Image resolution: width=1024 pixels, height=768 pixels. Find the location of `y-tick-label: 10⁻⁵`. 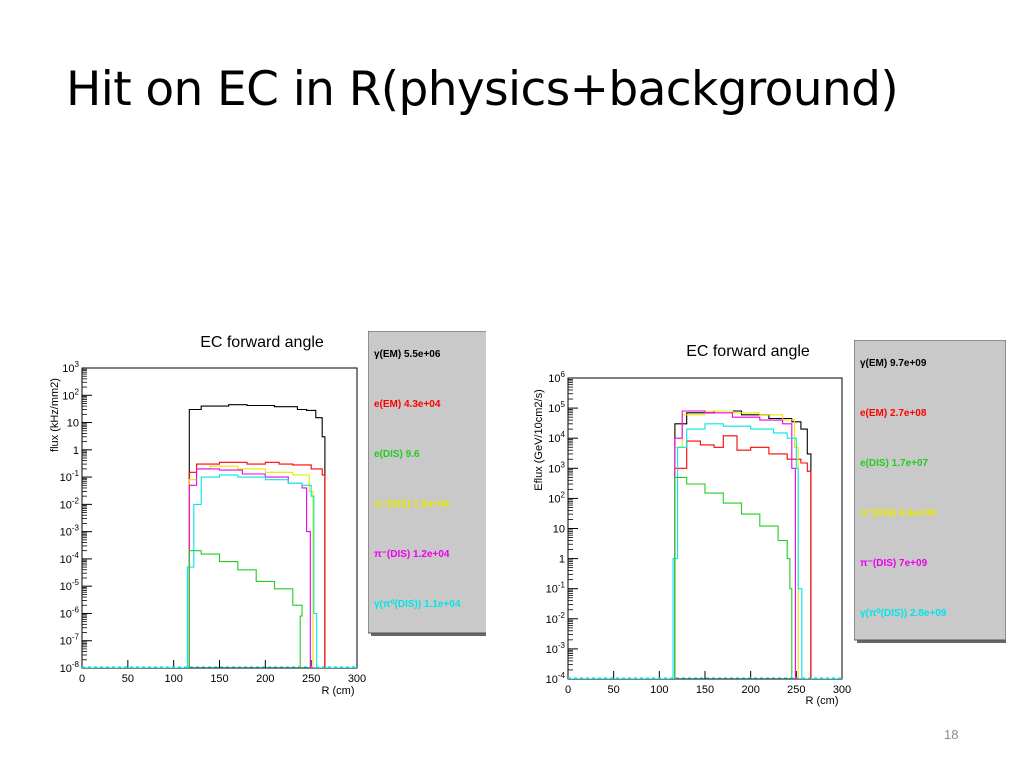

y-tick-label: 10⁻⁵ is located at coordinates (70, 585).